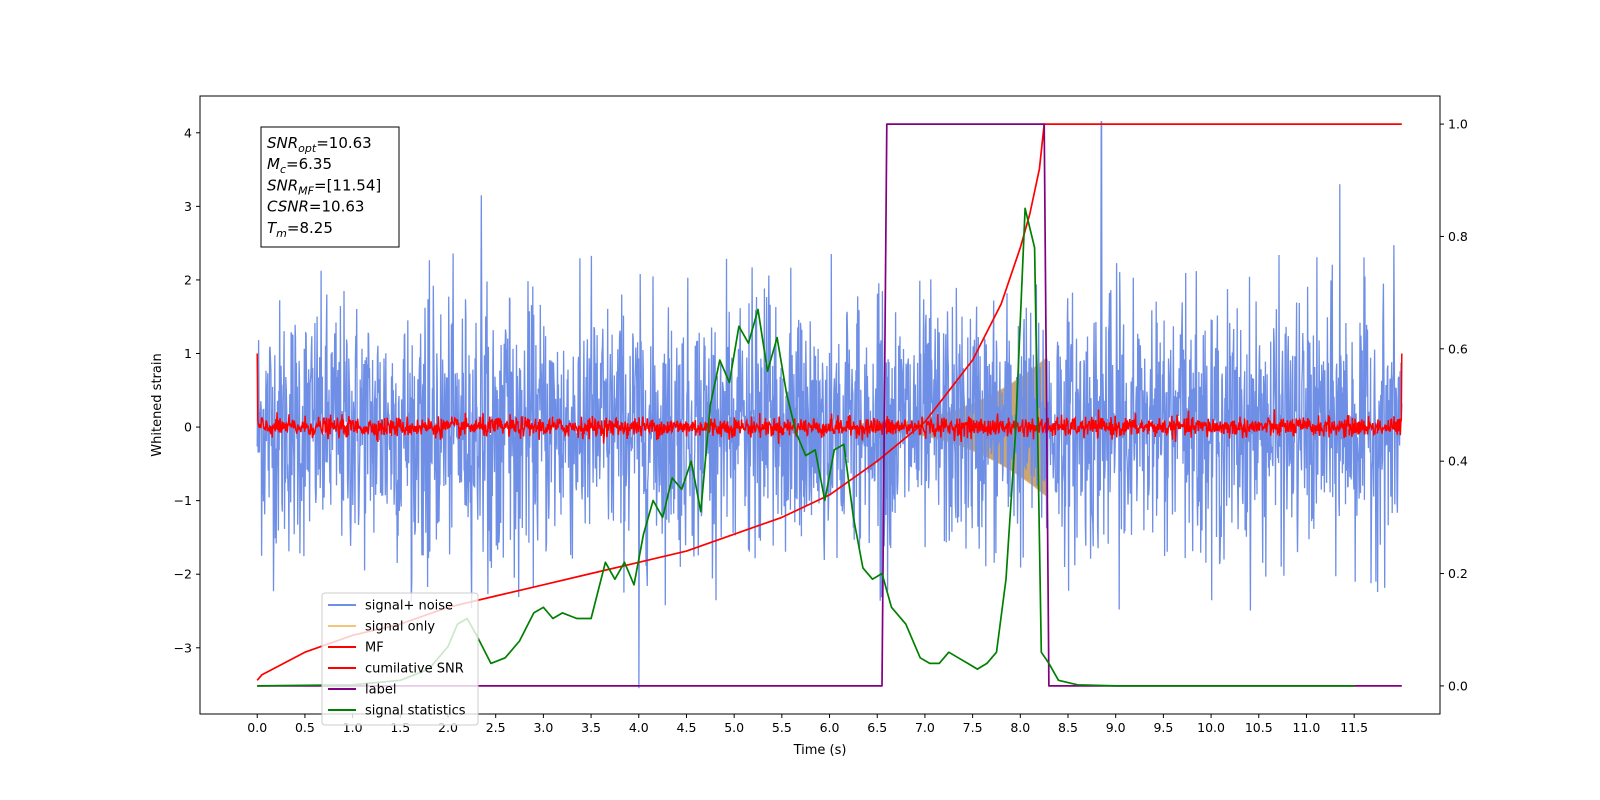 This screenshot has width=1600, height=800. Describe the element at coordinates (1068, 727) in the screenshot. I see `x-tick-label: 8.5` at that location.